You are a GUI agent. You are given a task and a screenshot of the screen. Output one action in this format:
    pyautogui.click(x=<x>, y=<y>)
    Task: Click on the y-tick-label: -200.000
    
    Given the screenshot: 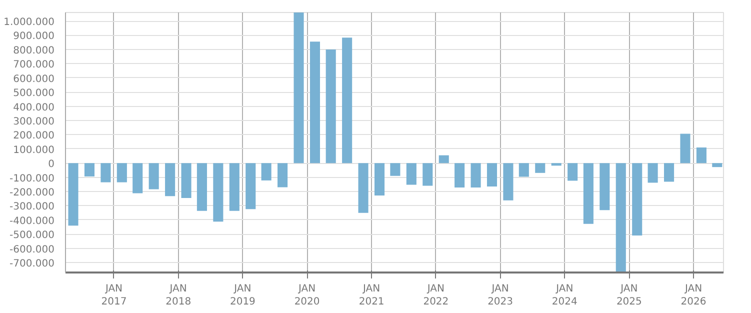 What is the action you would take?
    pyautogui.click(x=32, y=193)
    